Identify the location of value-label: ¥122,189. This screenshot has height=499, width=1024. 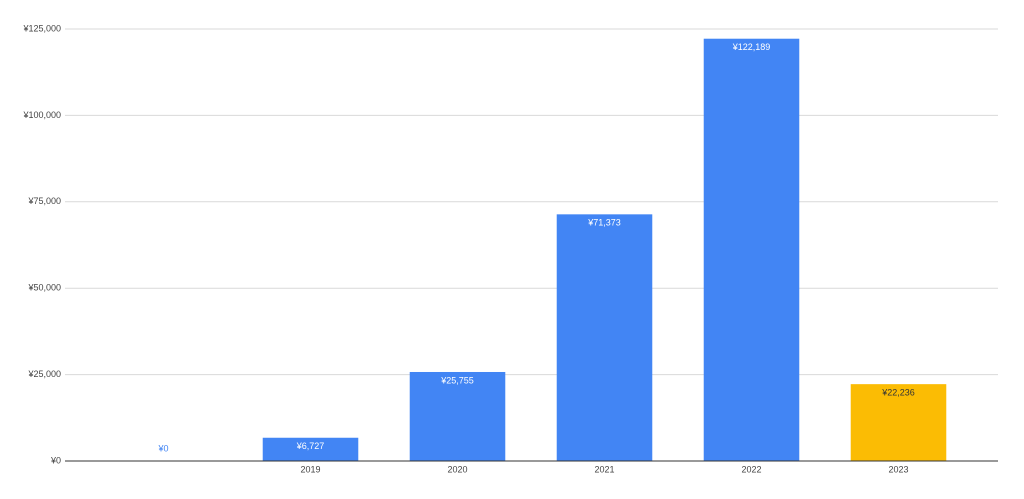
(751, 47).